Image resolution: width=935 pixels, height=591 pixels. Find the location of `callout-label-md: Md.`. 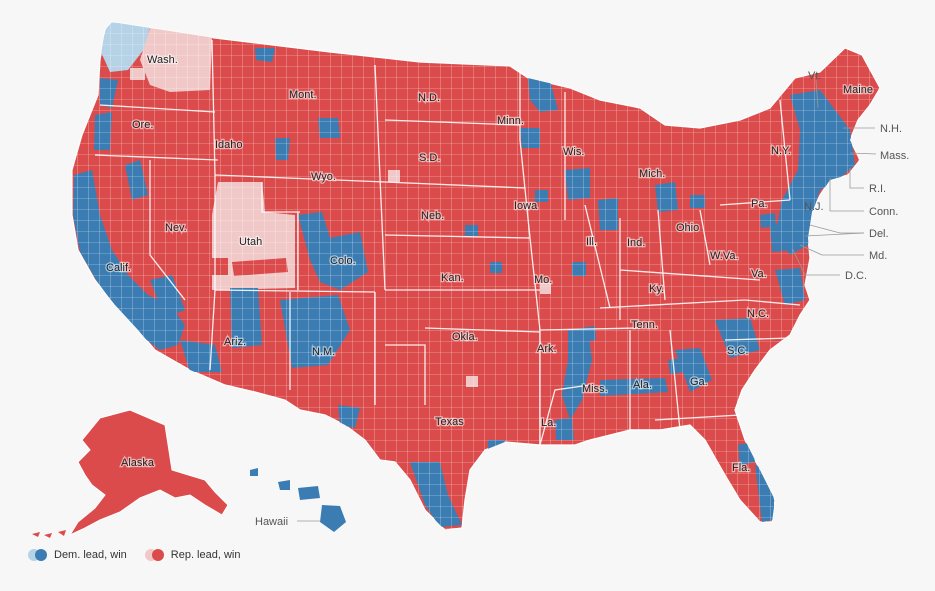

callout-label-md: Md. is located at coordinates (878, 256).